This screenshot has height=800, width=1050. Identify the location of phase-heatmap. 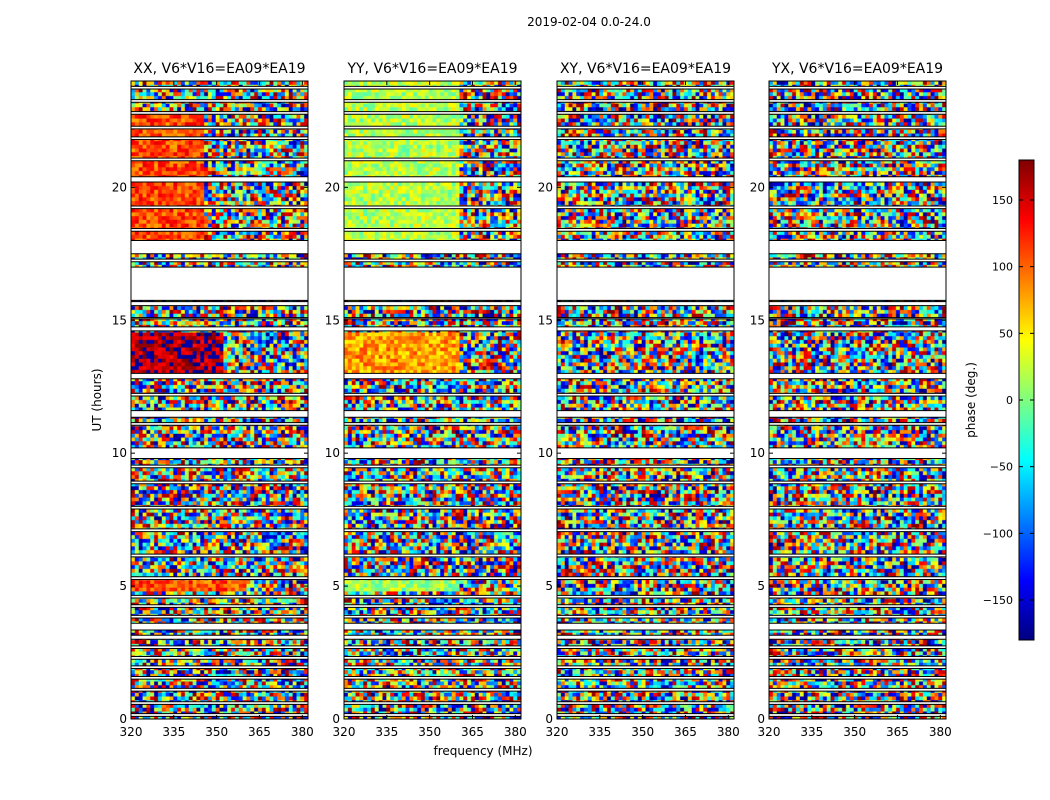
(432, 400).